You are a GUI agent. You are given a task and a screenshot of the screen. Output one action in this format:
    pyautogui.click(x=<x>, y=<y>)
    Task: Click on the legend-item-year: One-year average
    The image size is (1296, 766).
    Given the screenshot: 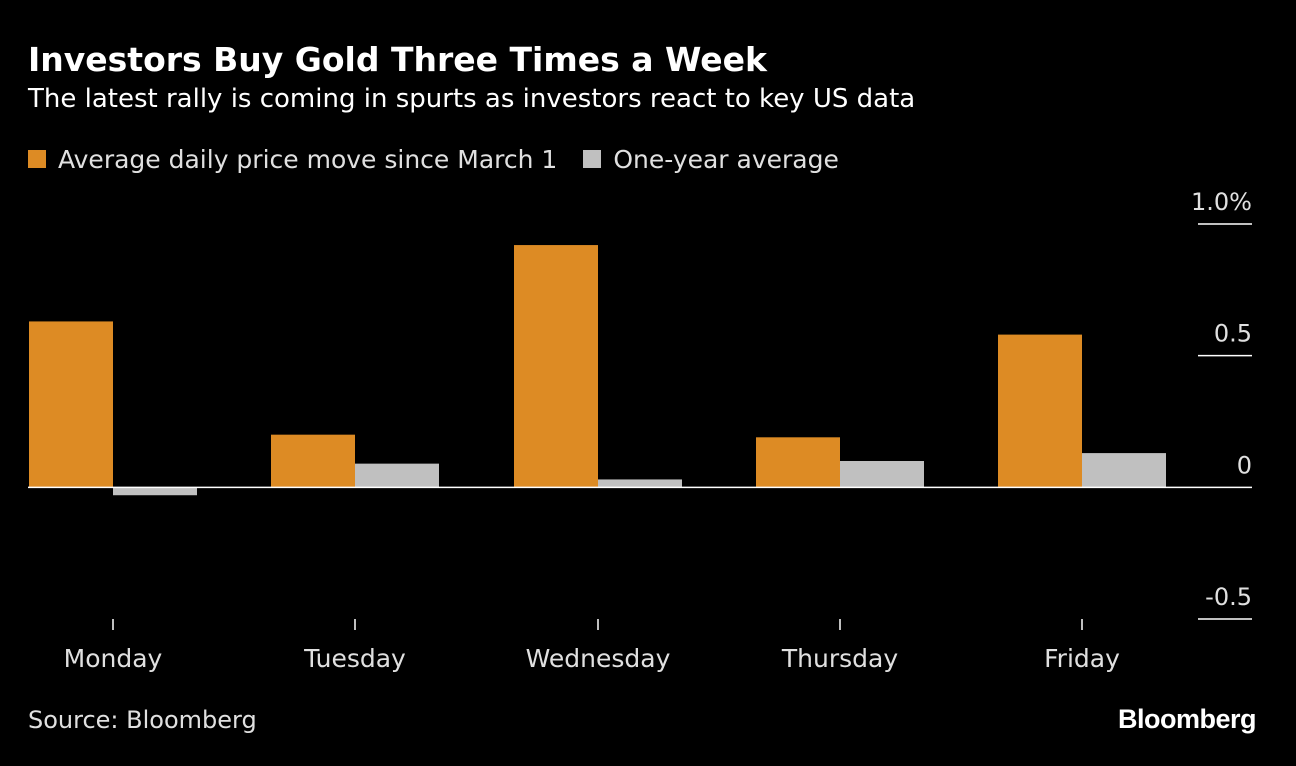 What is the action you would take?
    pyautogui.click(x=711, y=159)
    